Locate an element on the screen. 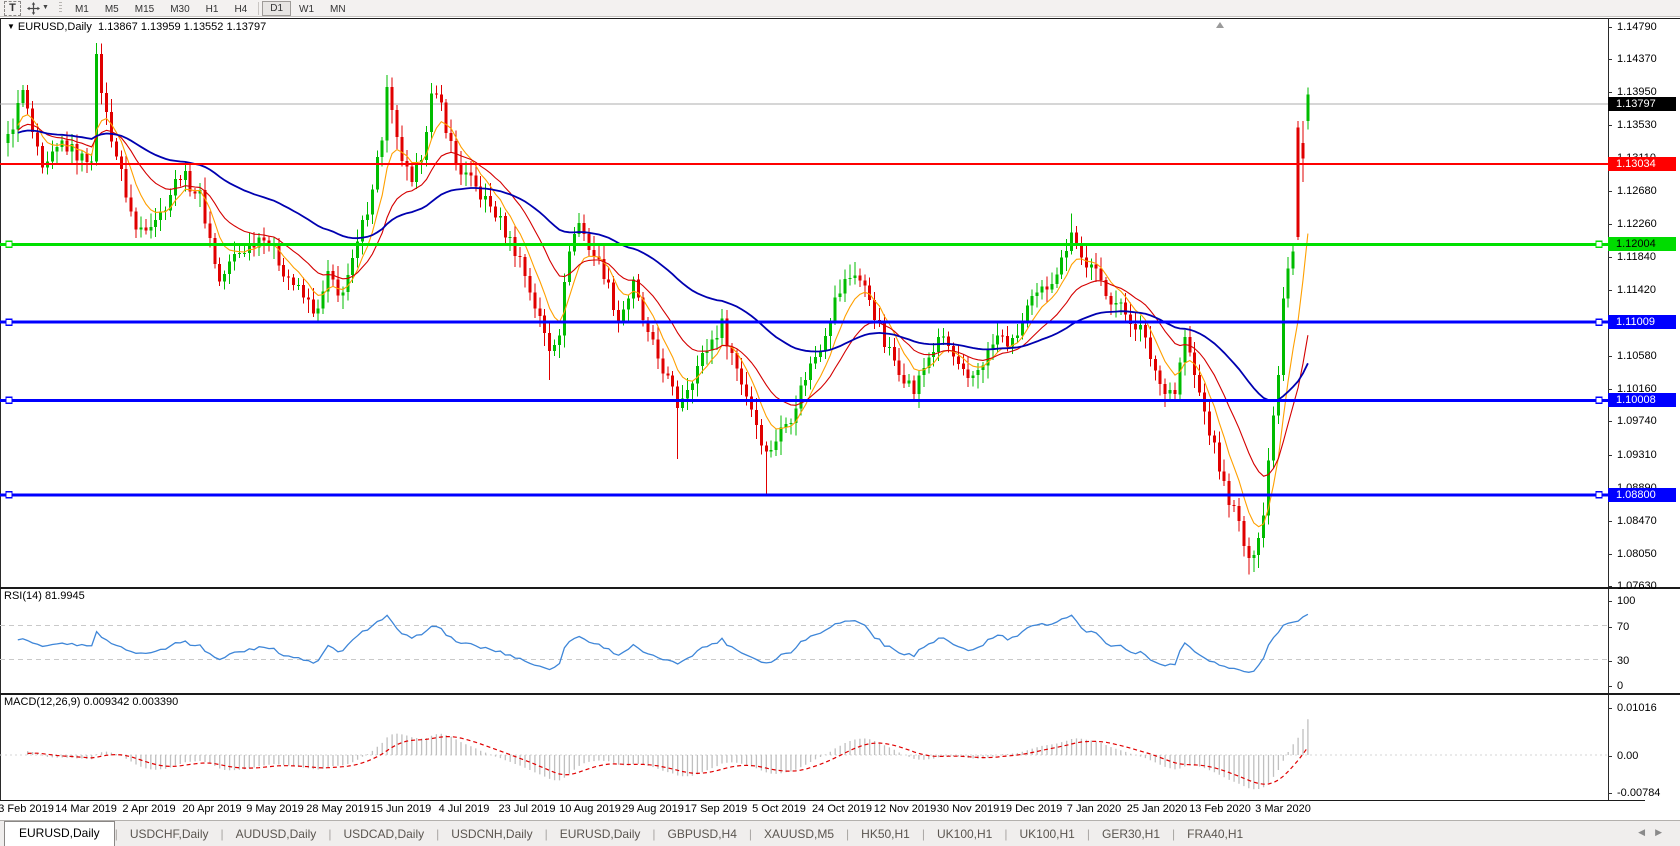 This screenshot has width=1680, height=846. timeframe-button-h4: H4 is located at coordinates (240, 8).